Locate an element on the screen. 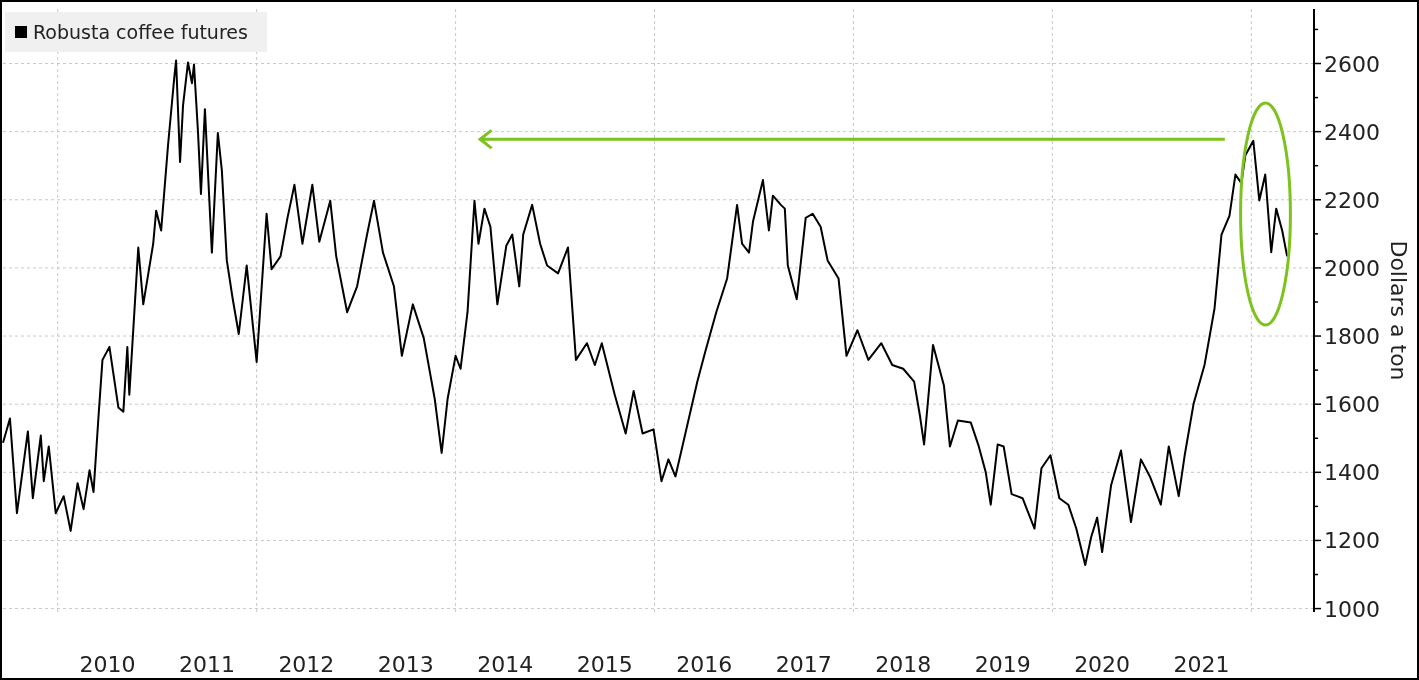 This screenshot has height=680, width=1419. x-tick-label: 2021 is located at coordinates (1201, 664).